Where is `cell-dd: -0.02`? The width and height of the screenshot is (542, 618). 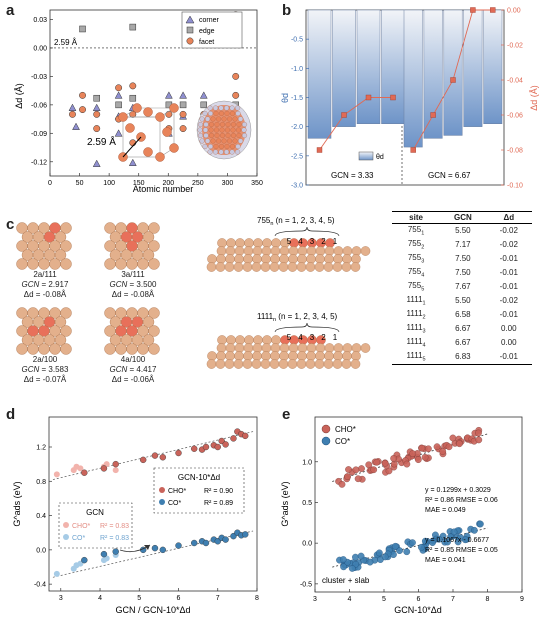 cell-dd: -0.02 is located at coordinates (508, 301).